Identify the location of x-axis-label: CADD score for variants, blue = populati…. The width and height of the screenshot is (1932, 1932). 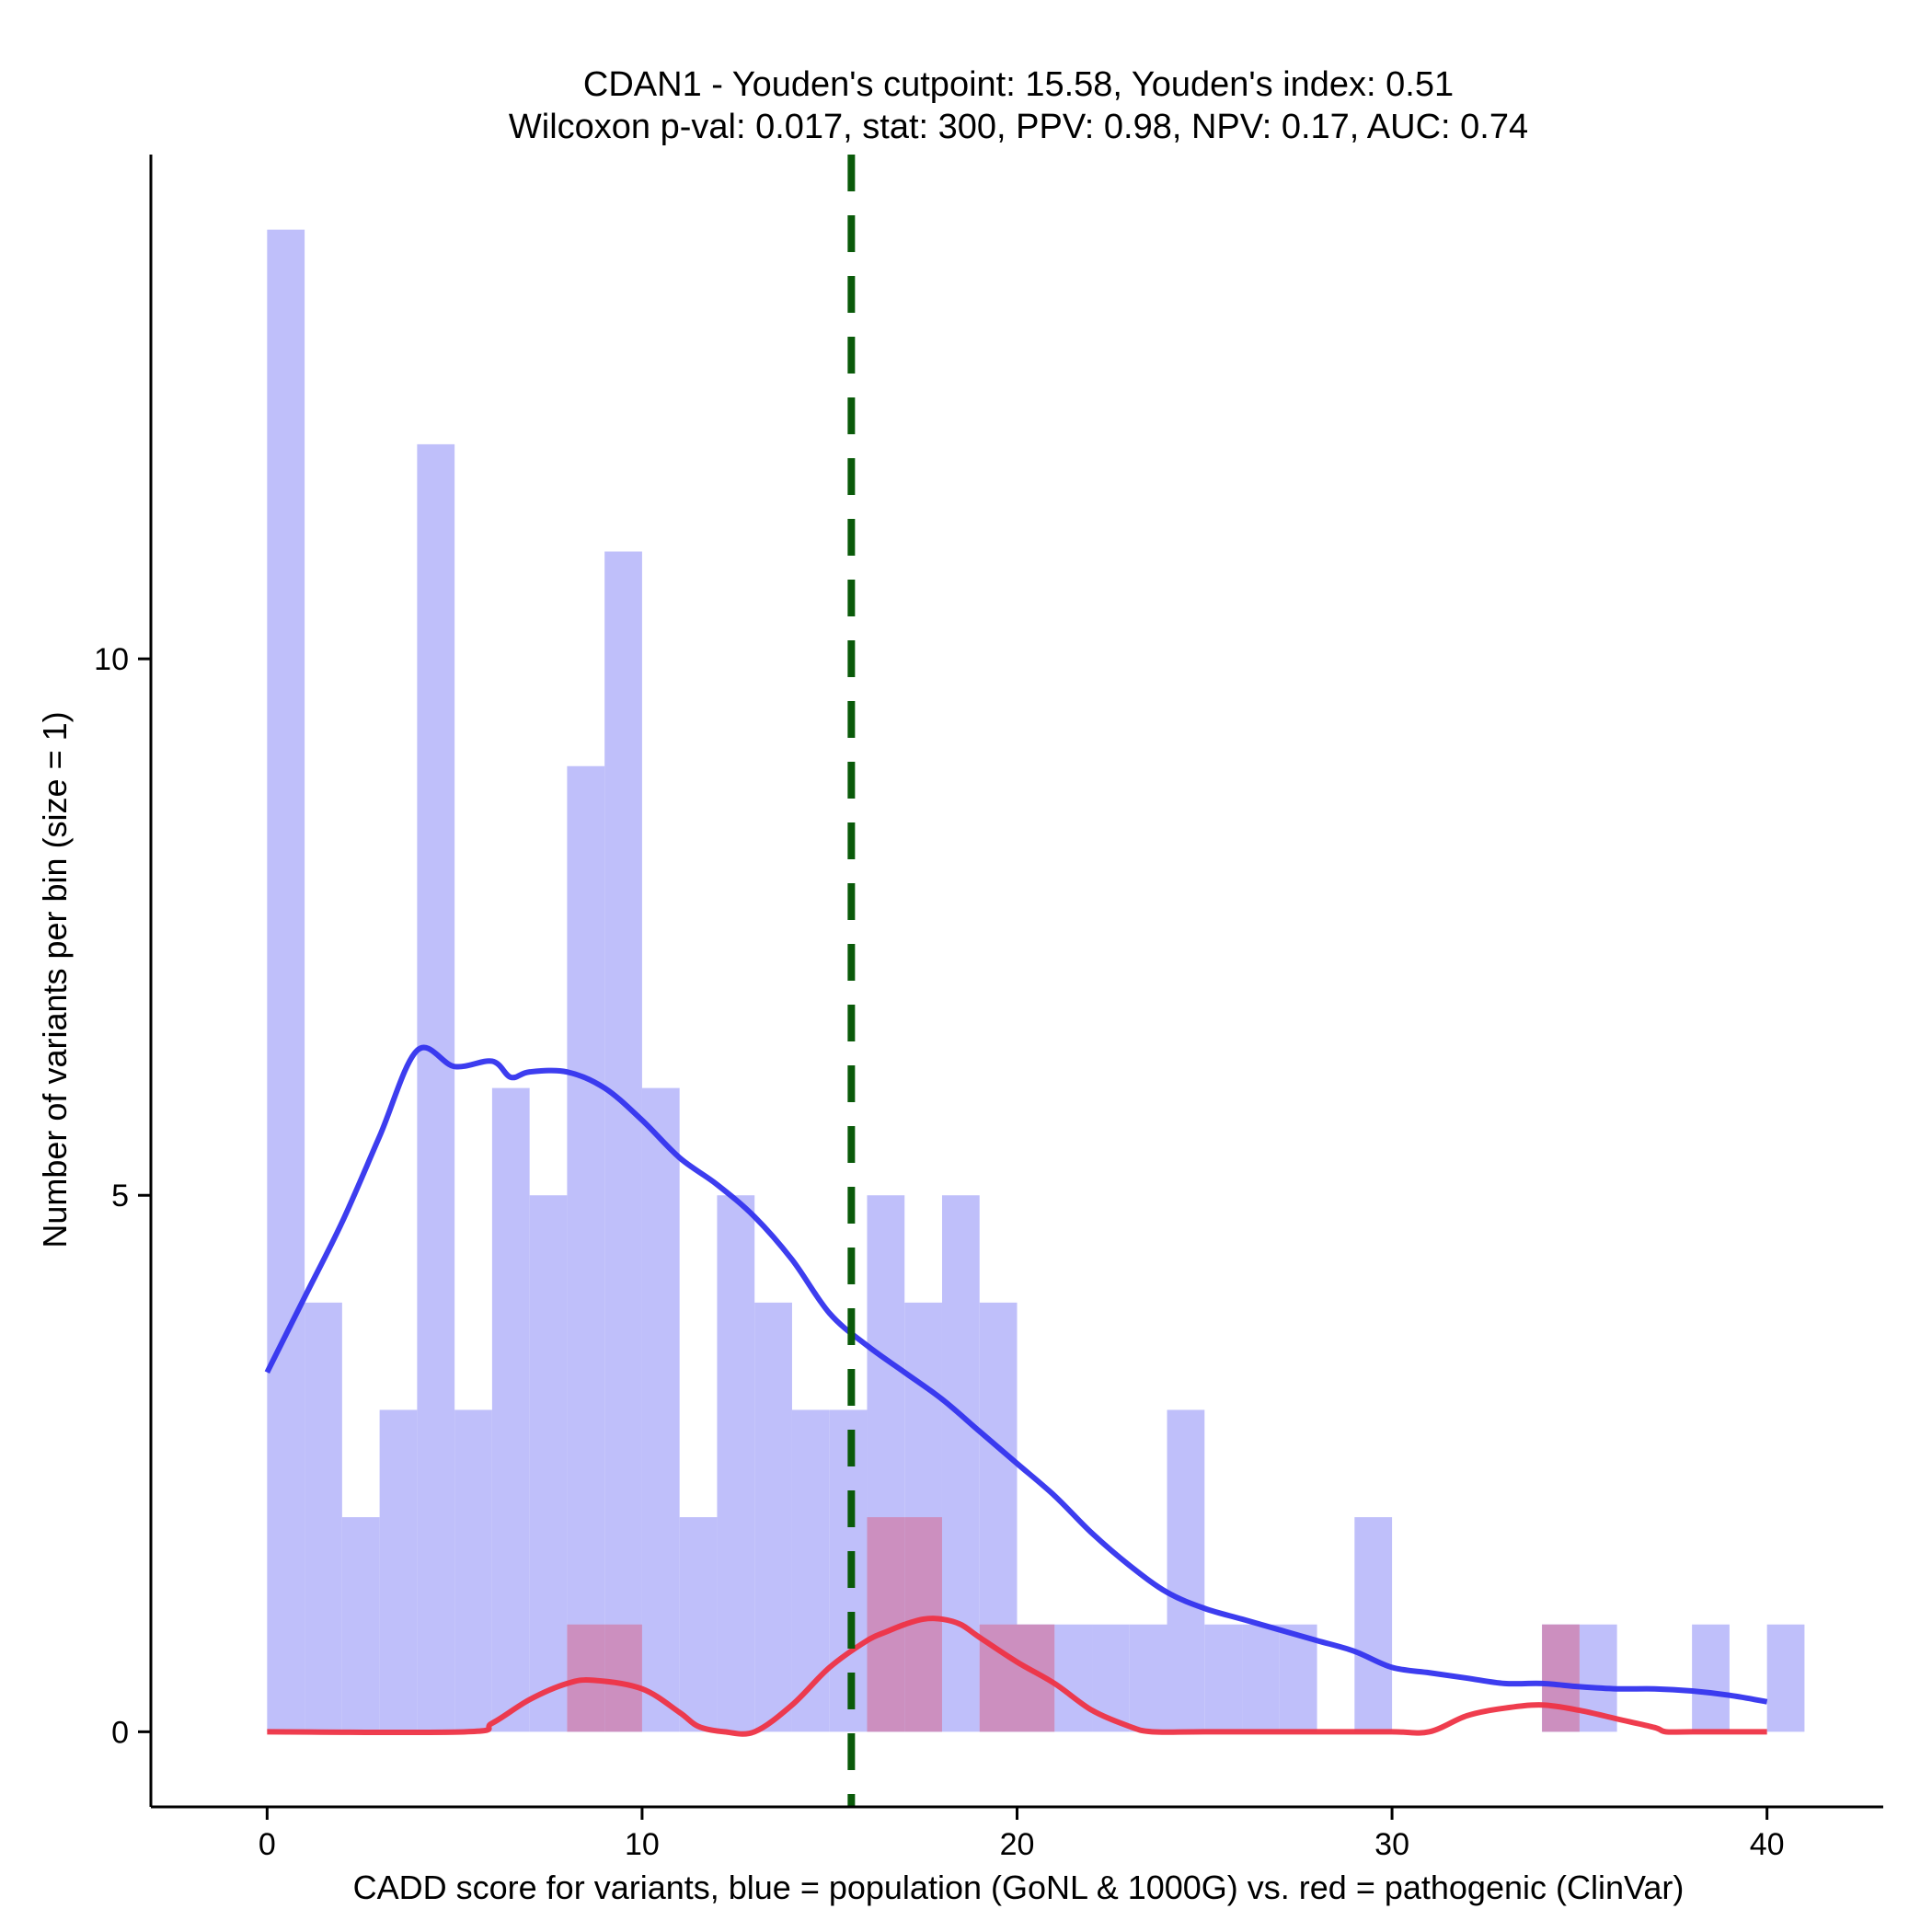
(1019, 1887).